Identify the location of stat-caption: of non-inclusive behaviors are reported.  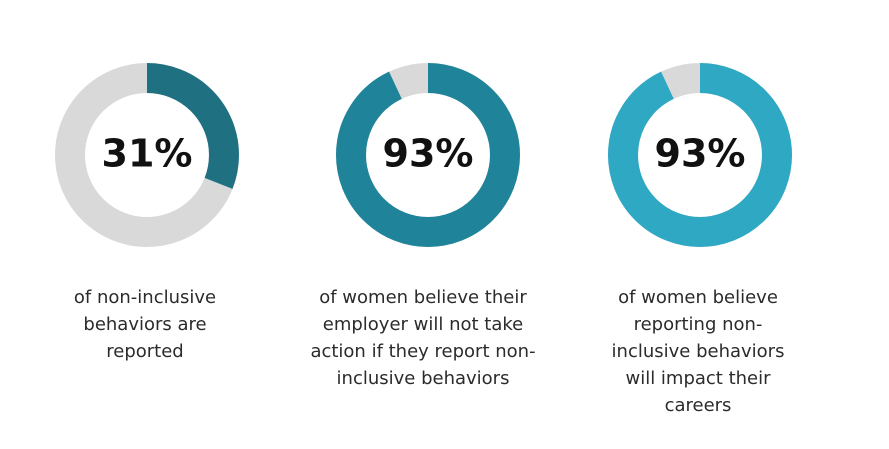
(145, 324).